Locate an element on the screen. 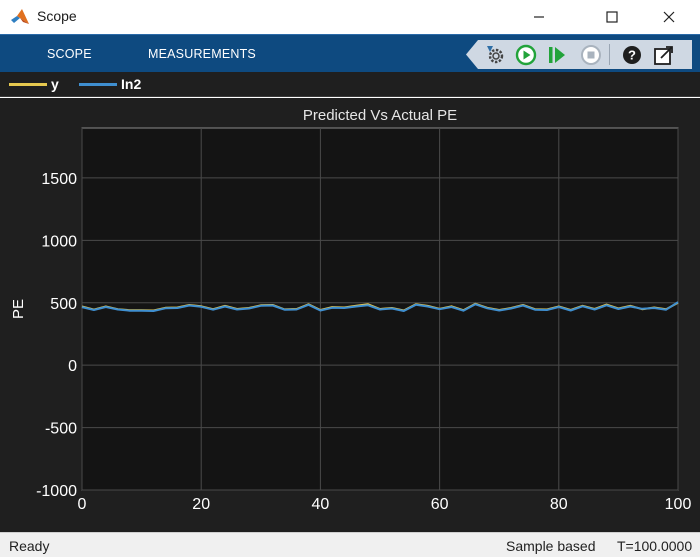  undock-button is located at coordinates (664, 55).